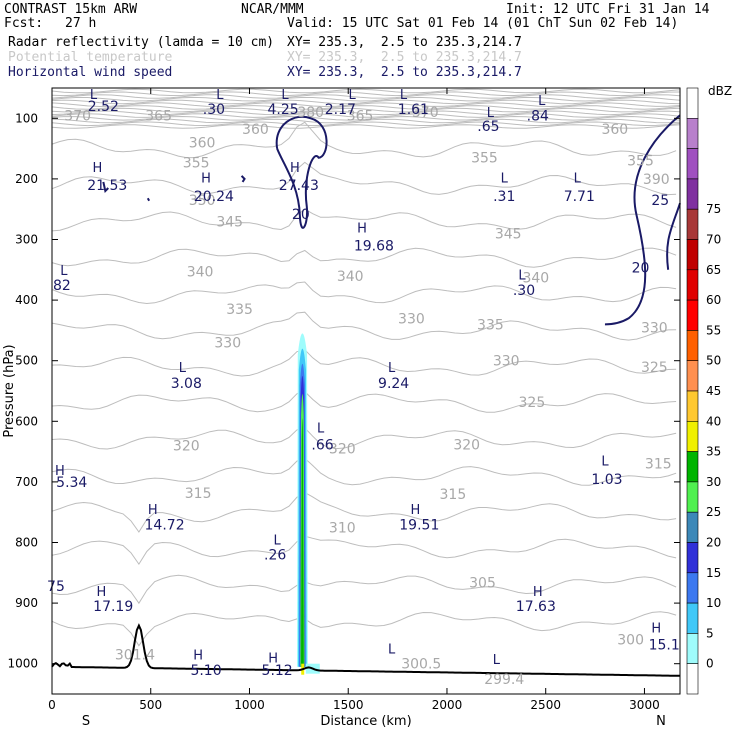 The image size is (740, 740). I want to click on wind-label: 20.24, so click(214, 197).